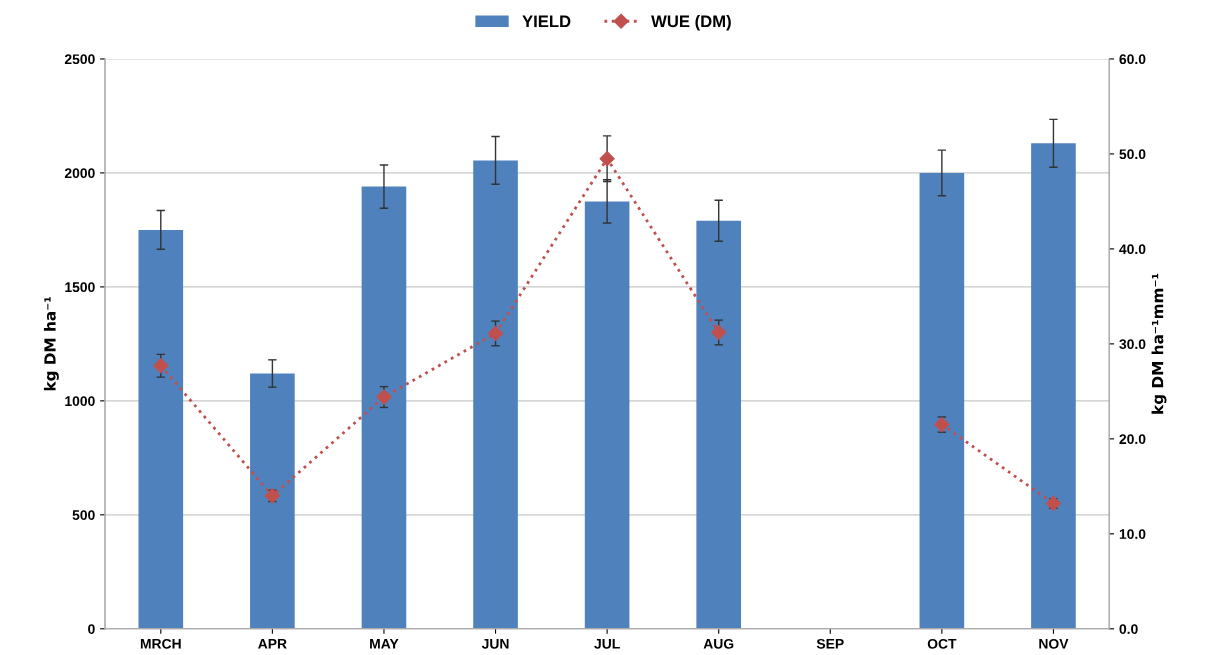 This screenshot has width=1207, height=655. I want to click on x-tick-label: NOV, so click(1054, 643).